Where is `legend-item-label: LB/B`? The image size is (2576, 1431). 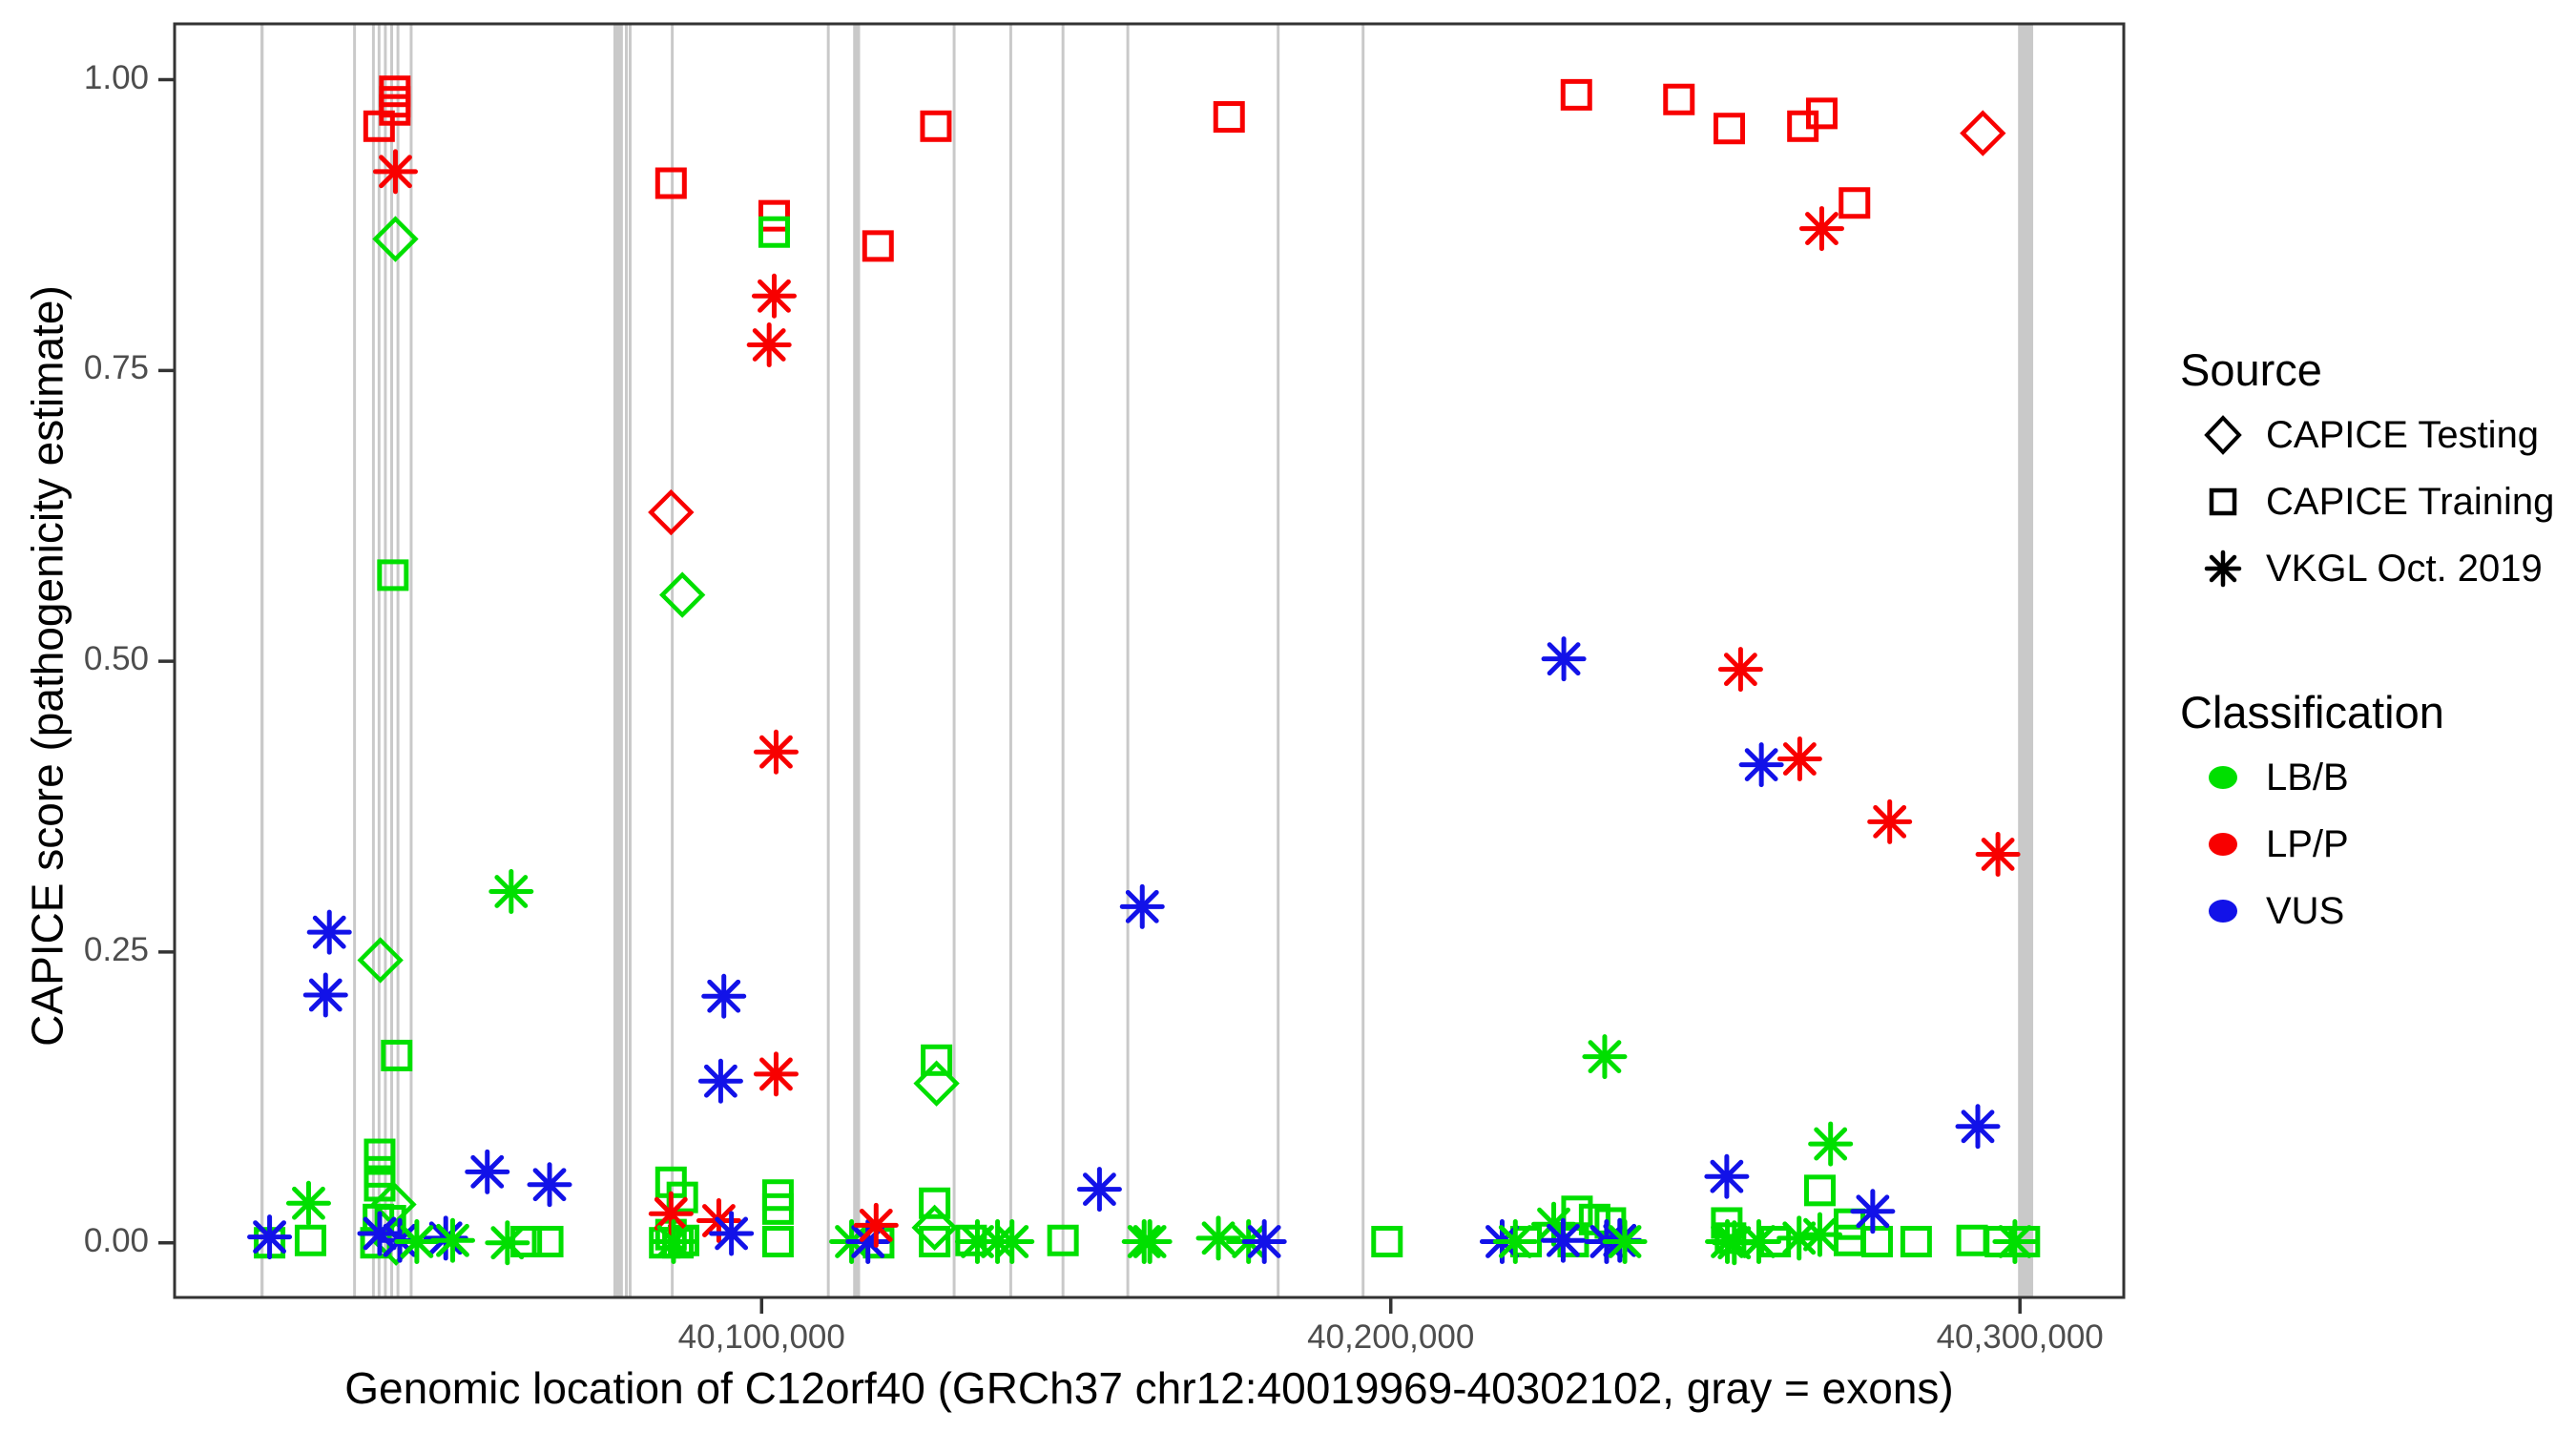 legend-item-label: LB/B is located at coordinates (2307, 777).